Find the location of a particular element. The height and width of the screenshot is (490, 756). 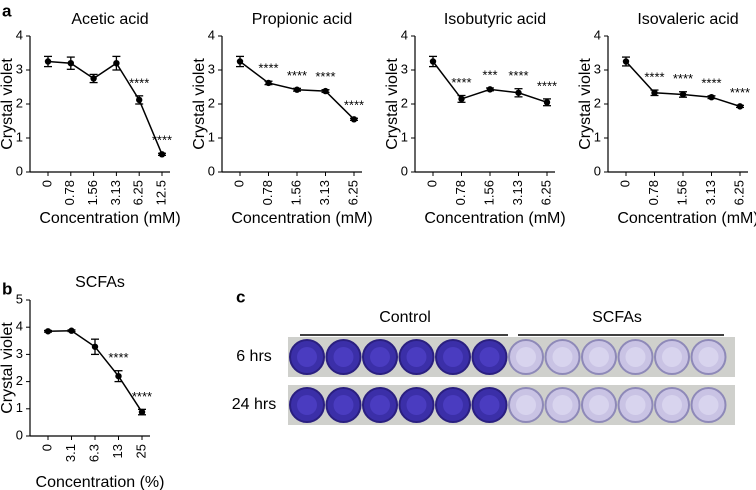

data-line is located at coordinates (105, 107).